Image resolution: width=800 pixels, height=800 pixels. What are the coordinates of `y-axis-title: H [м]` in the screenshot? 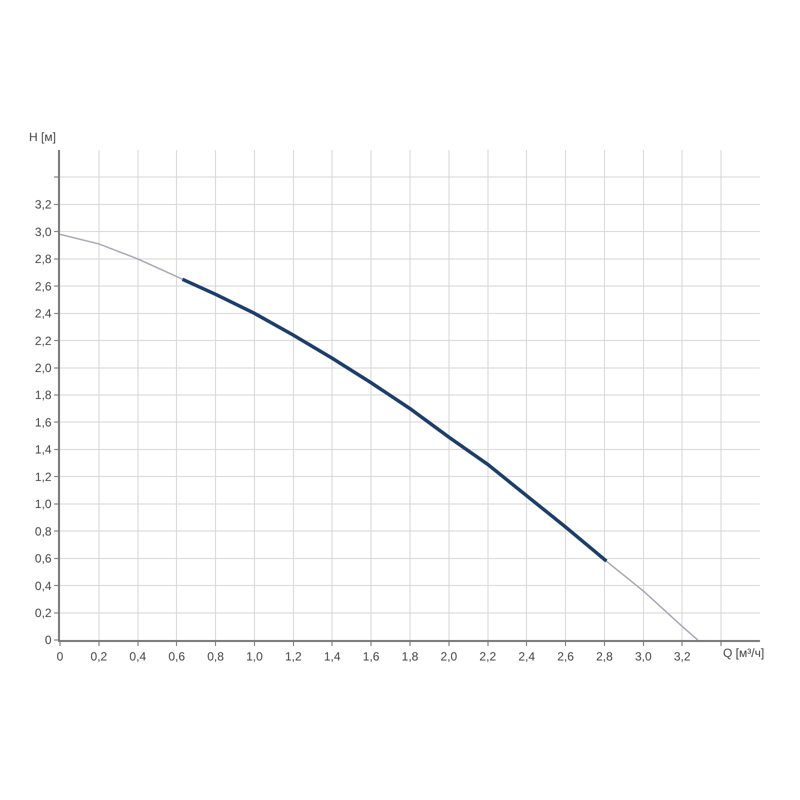 It's located at (42, 137).